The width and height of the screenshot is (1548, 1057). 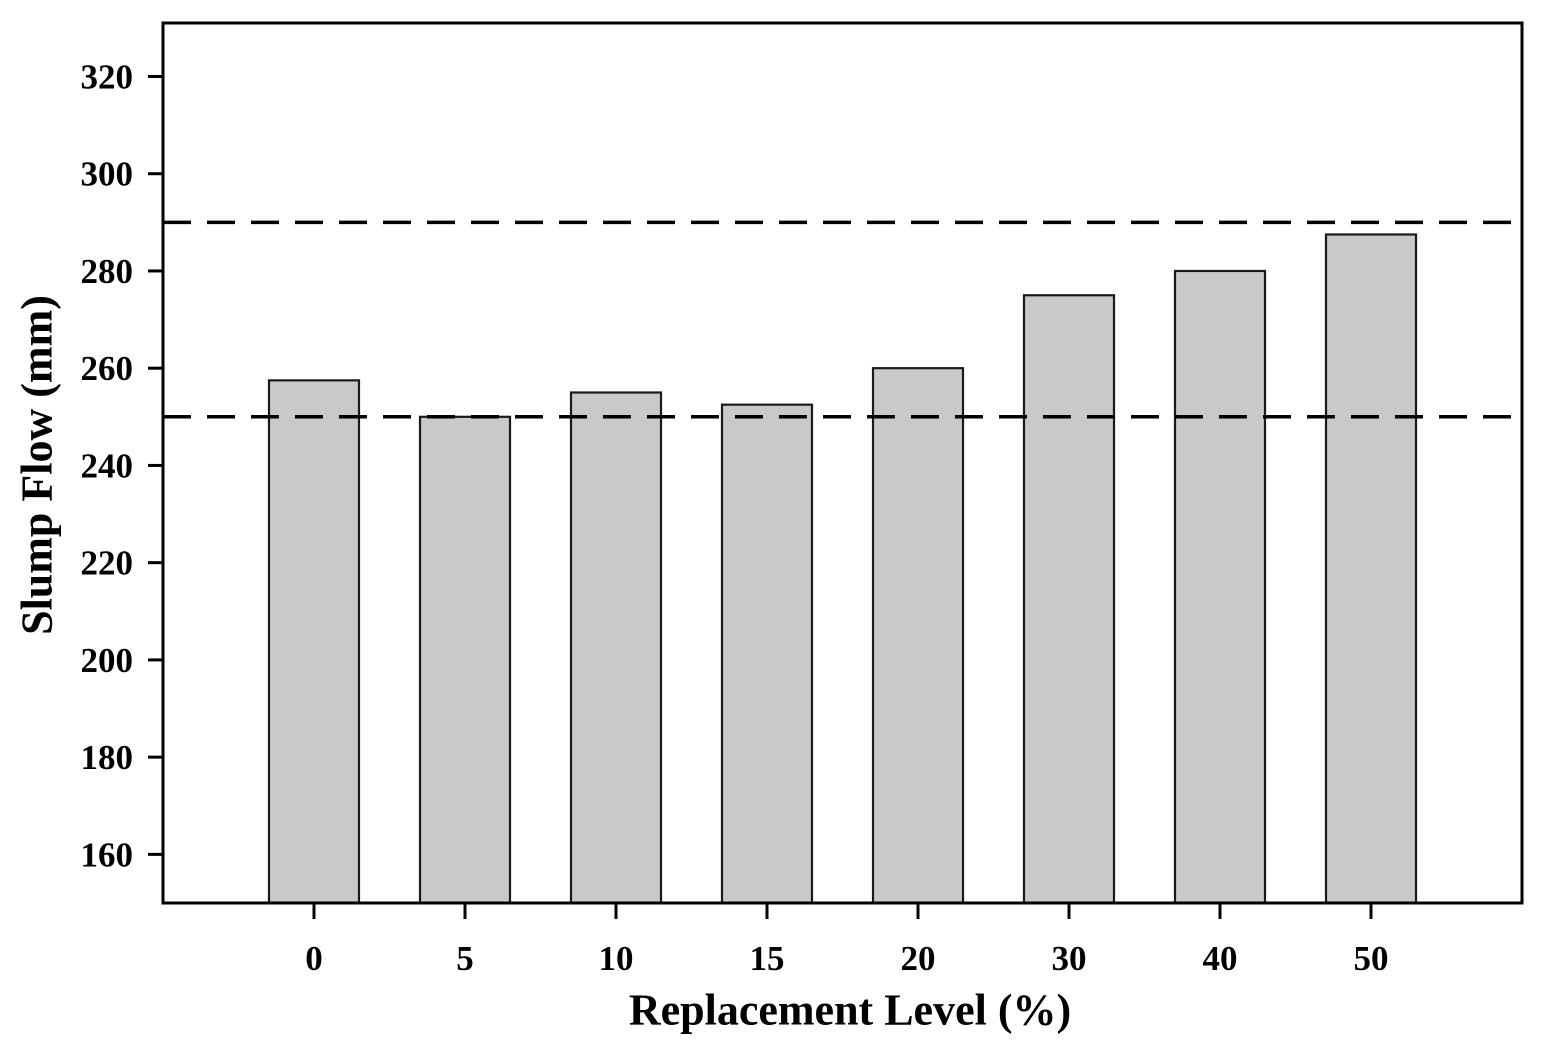 I want to click on y-tick-label: 160, so click(x=107, y=854).